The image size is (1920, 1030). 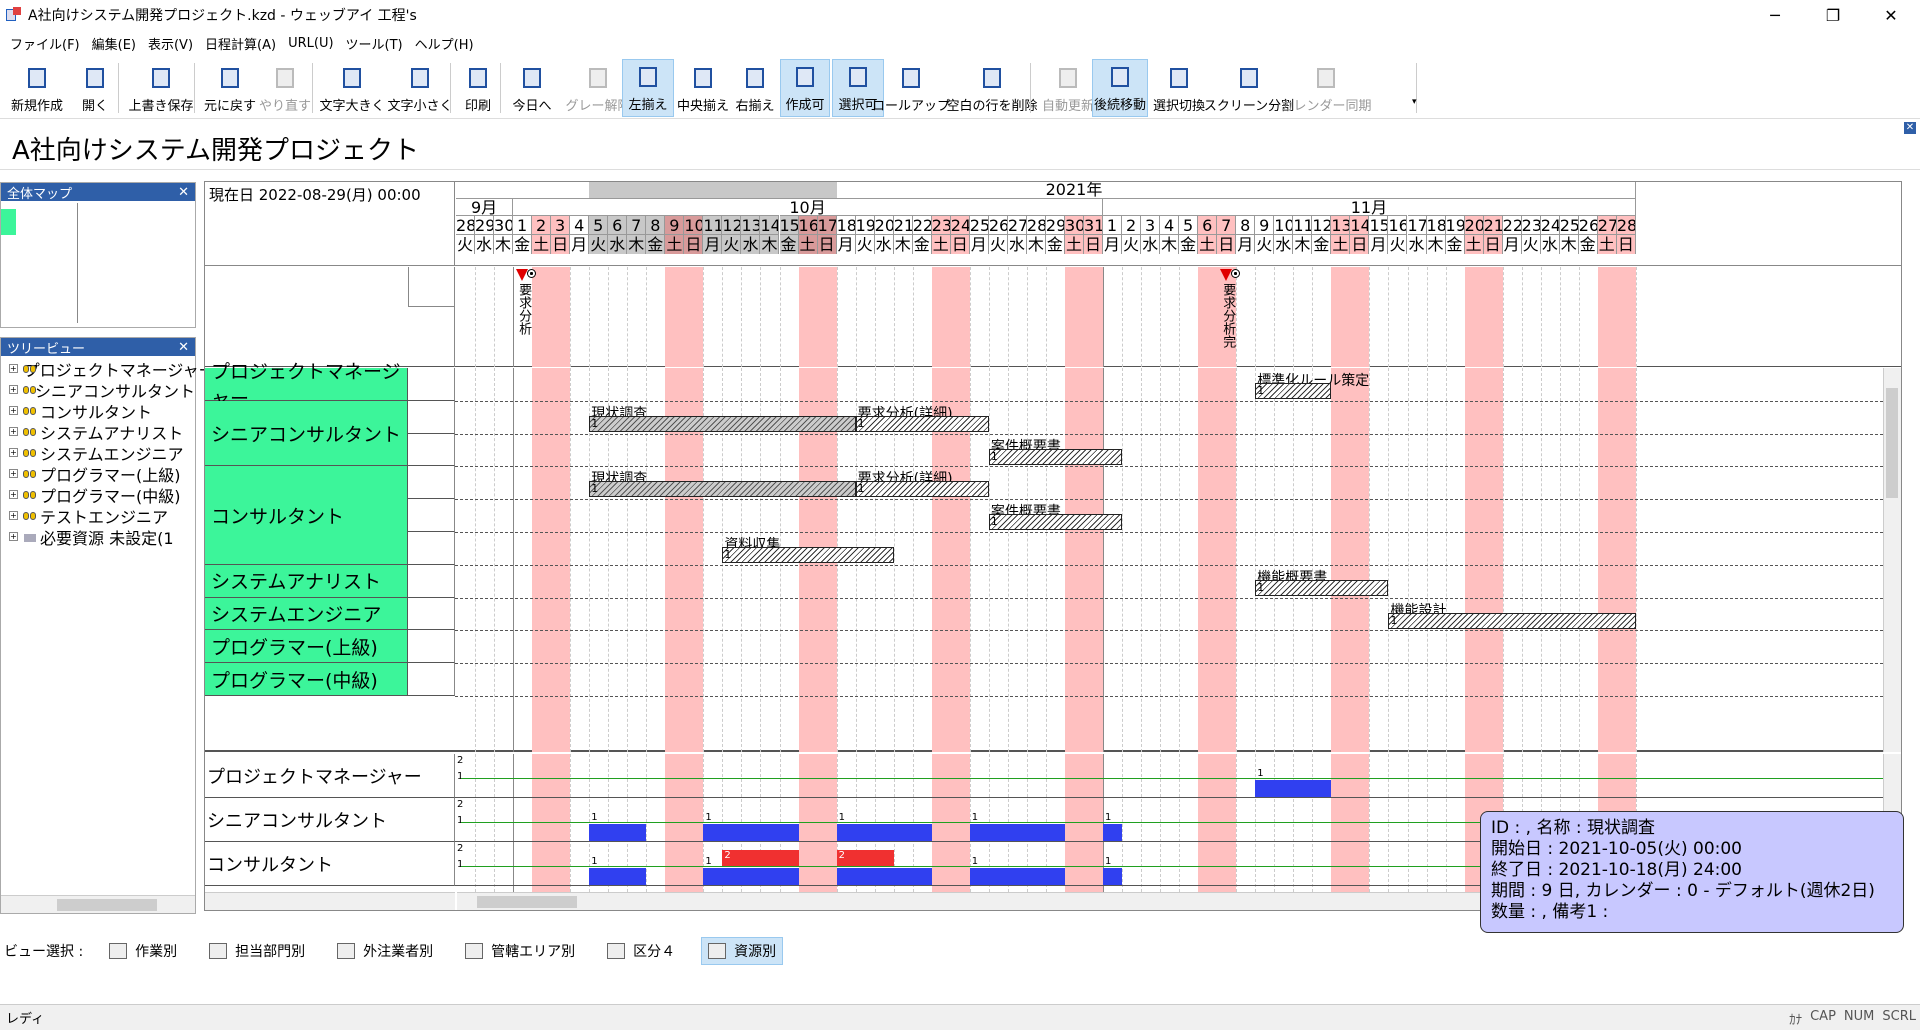 What do you see at coordinates (755, 88) in the screenshot?
I see `toolbar-button-12: 右揃え` at bounding box center [755, 88].